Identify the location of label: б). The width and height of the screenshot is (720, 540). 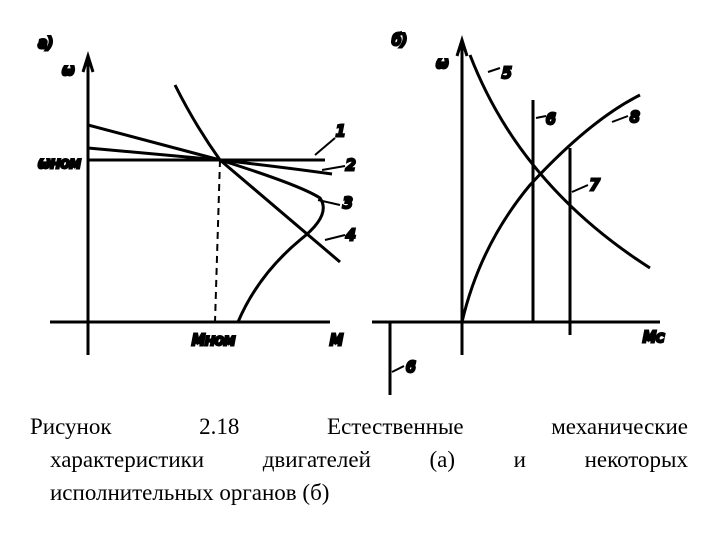
(399, 40).